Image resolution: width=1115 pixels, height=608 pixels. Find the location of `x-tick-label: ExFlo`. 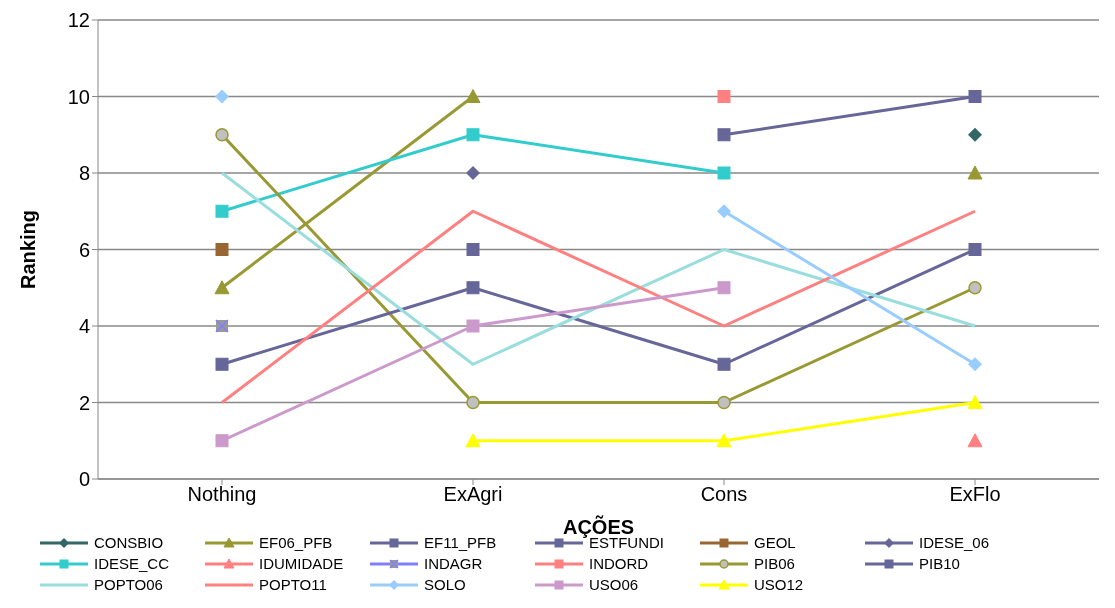

x-tick-label: ExFlo is located at coordinates (975, 494).